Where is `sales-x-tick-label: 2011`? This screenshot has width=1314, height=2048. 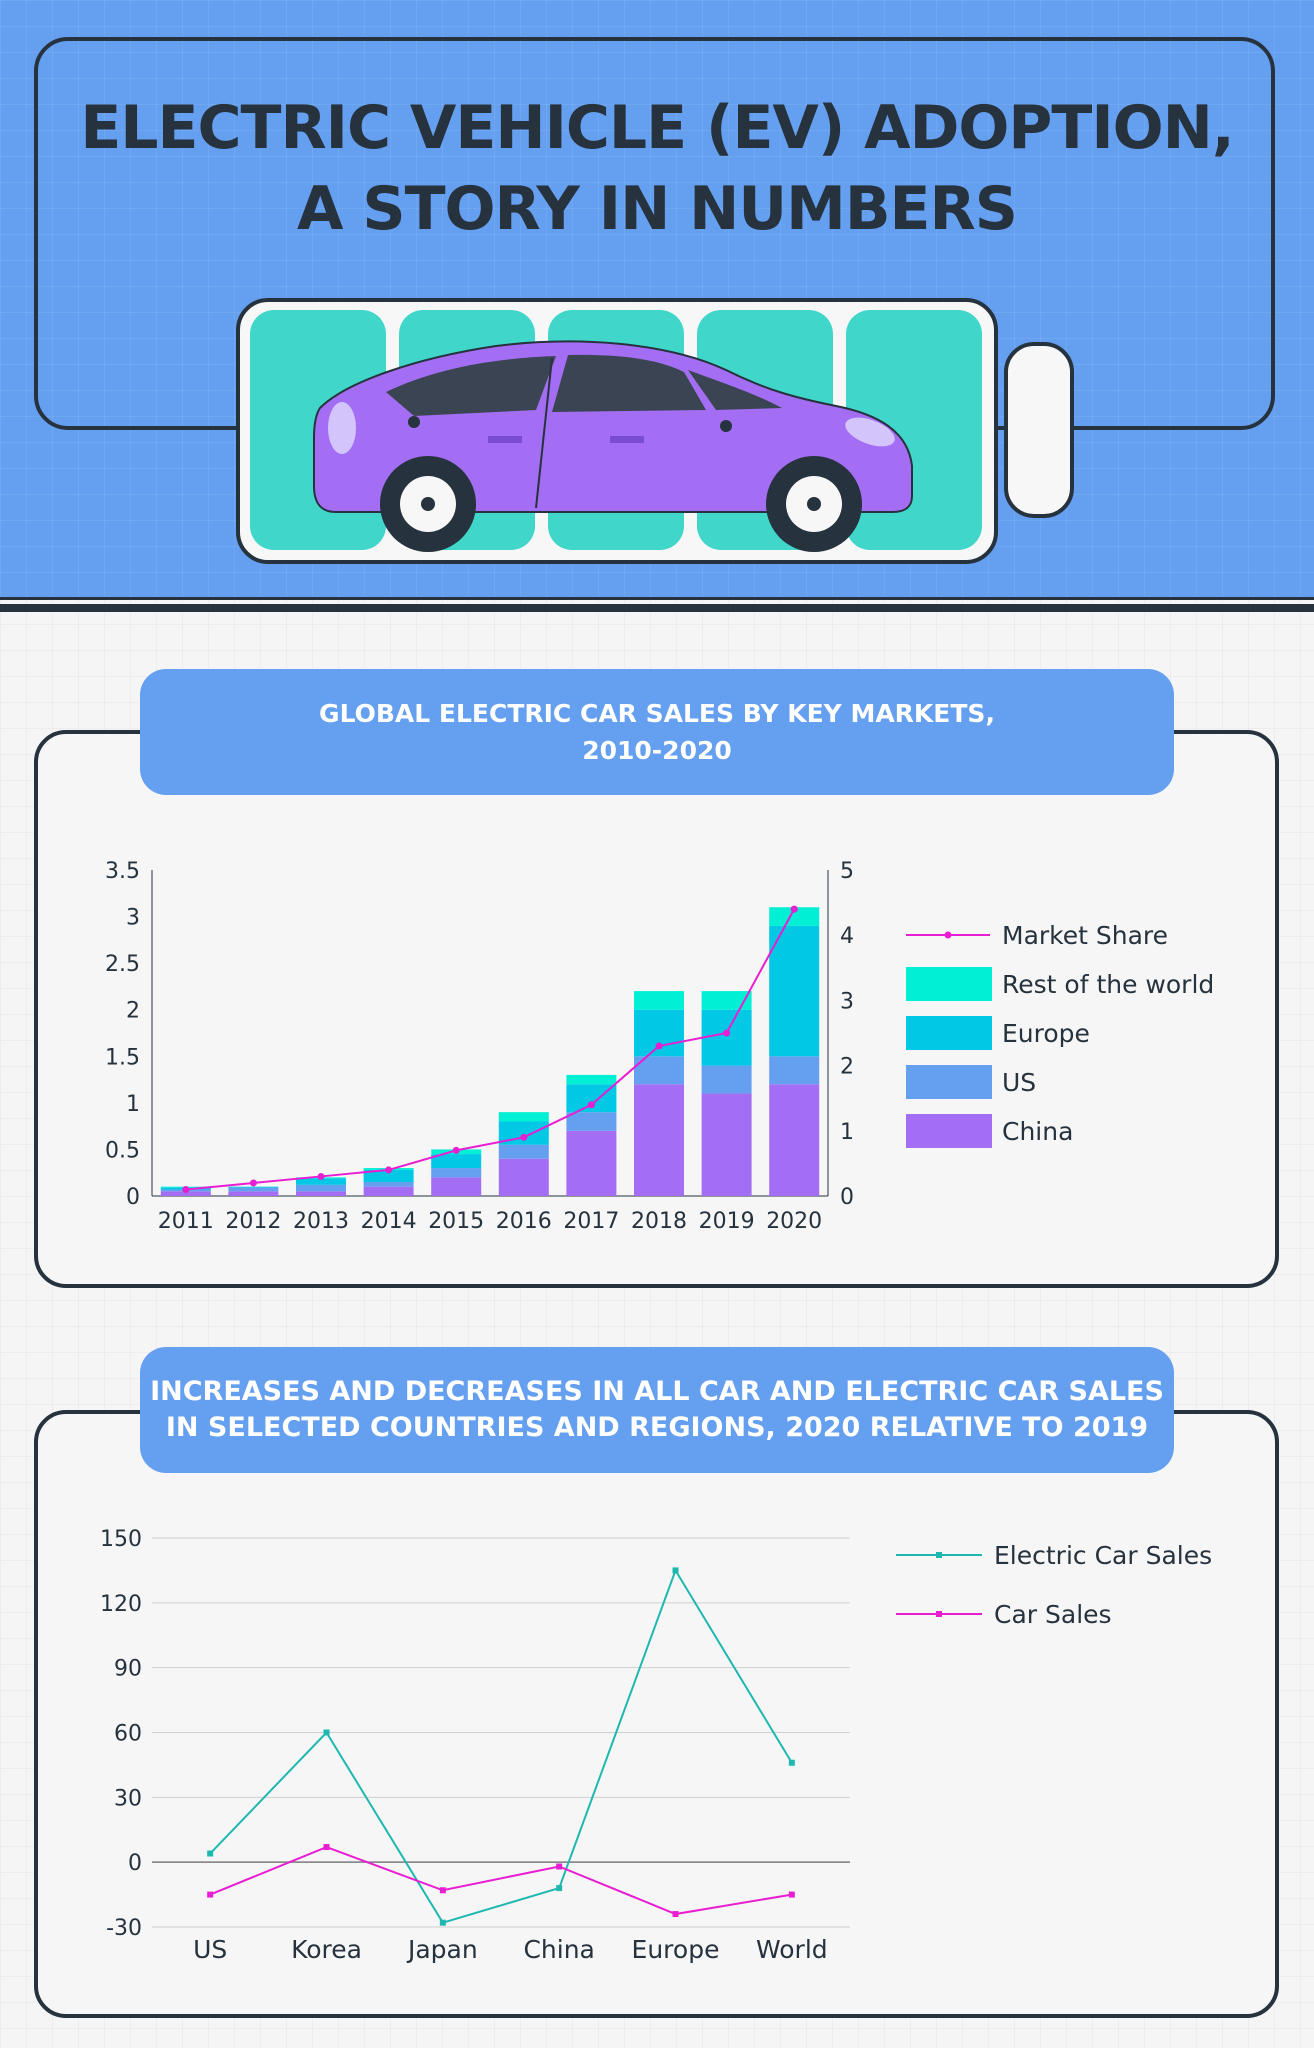 sales-x-tick-label: 2011 is located at coordinates (186, 1221).